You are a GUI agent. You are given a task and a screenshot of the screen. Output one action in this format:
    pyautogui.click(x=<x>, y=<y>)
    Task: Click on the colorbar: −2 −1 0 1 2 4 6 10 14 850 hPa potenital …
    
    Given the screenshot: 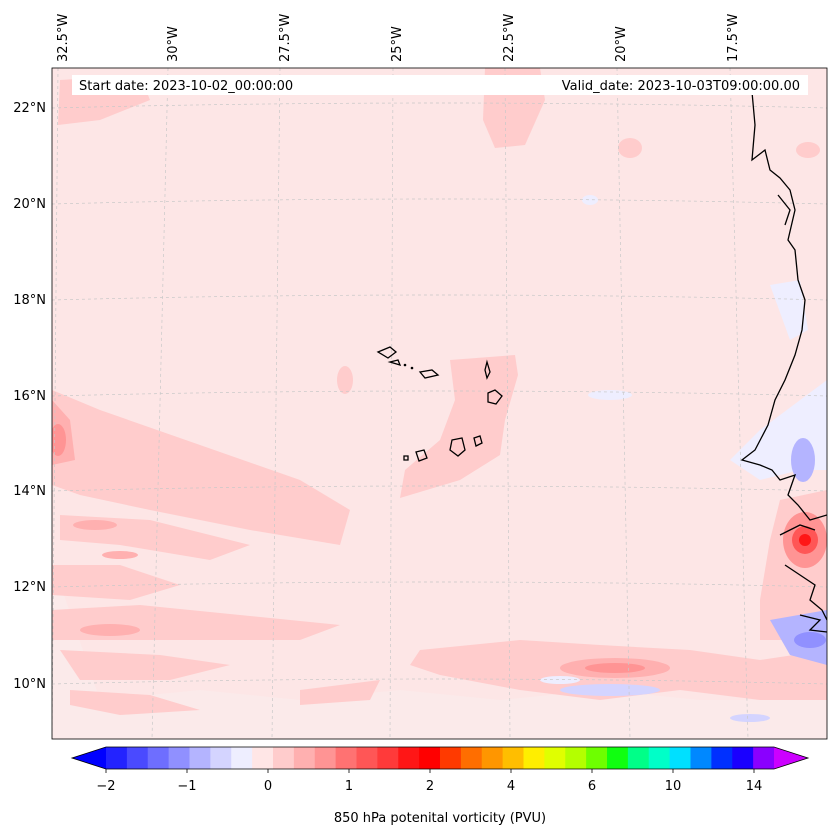 What is the action you would take?
    pyautogui.click(x=440, y=786)
    